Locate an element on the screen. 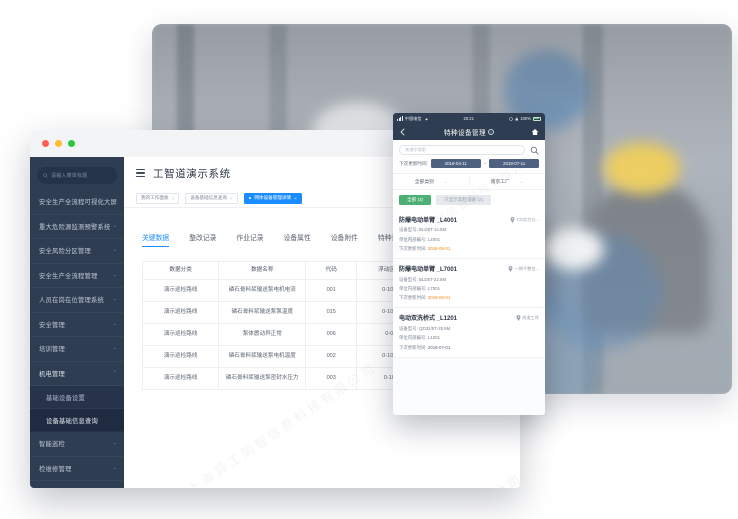  battery-percent: 100% is located at coordinates (525, 118).